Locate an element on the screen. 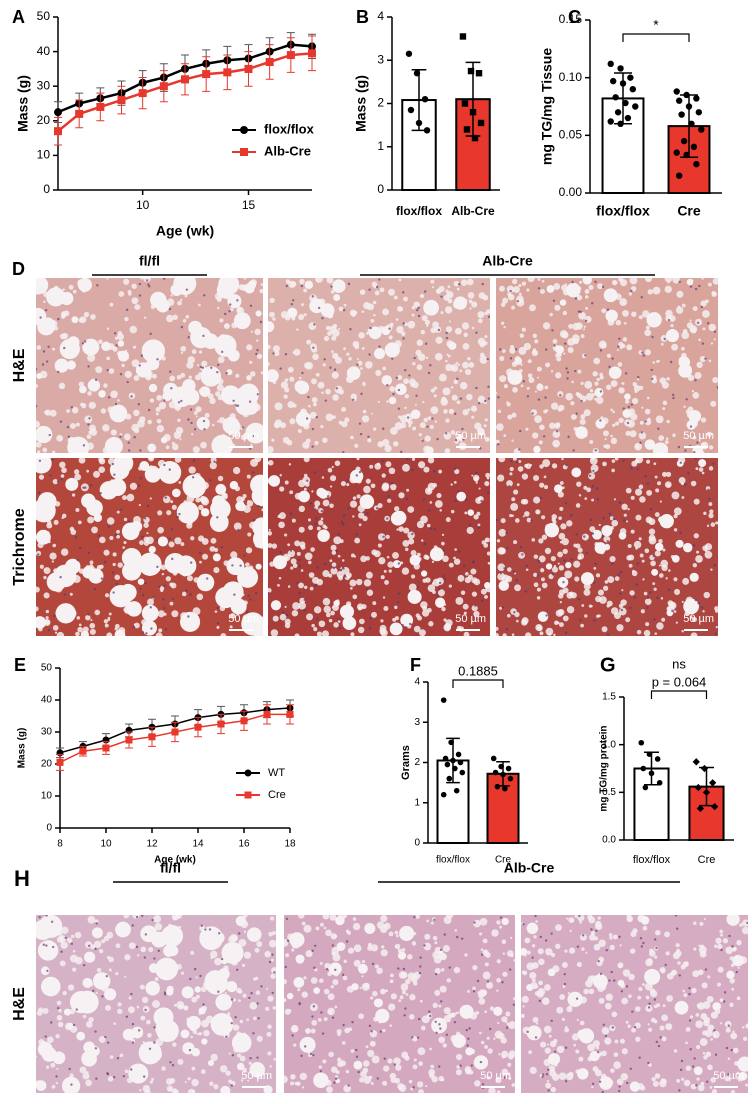 This screenshot has height=1104, width=752. x-axis-label: Age (wk) is located at coordinates (185, 231).